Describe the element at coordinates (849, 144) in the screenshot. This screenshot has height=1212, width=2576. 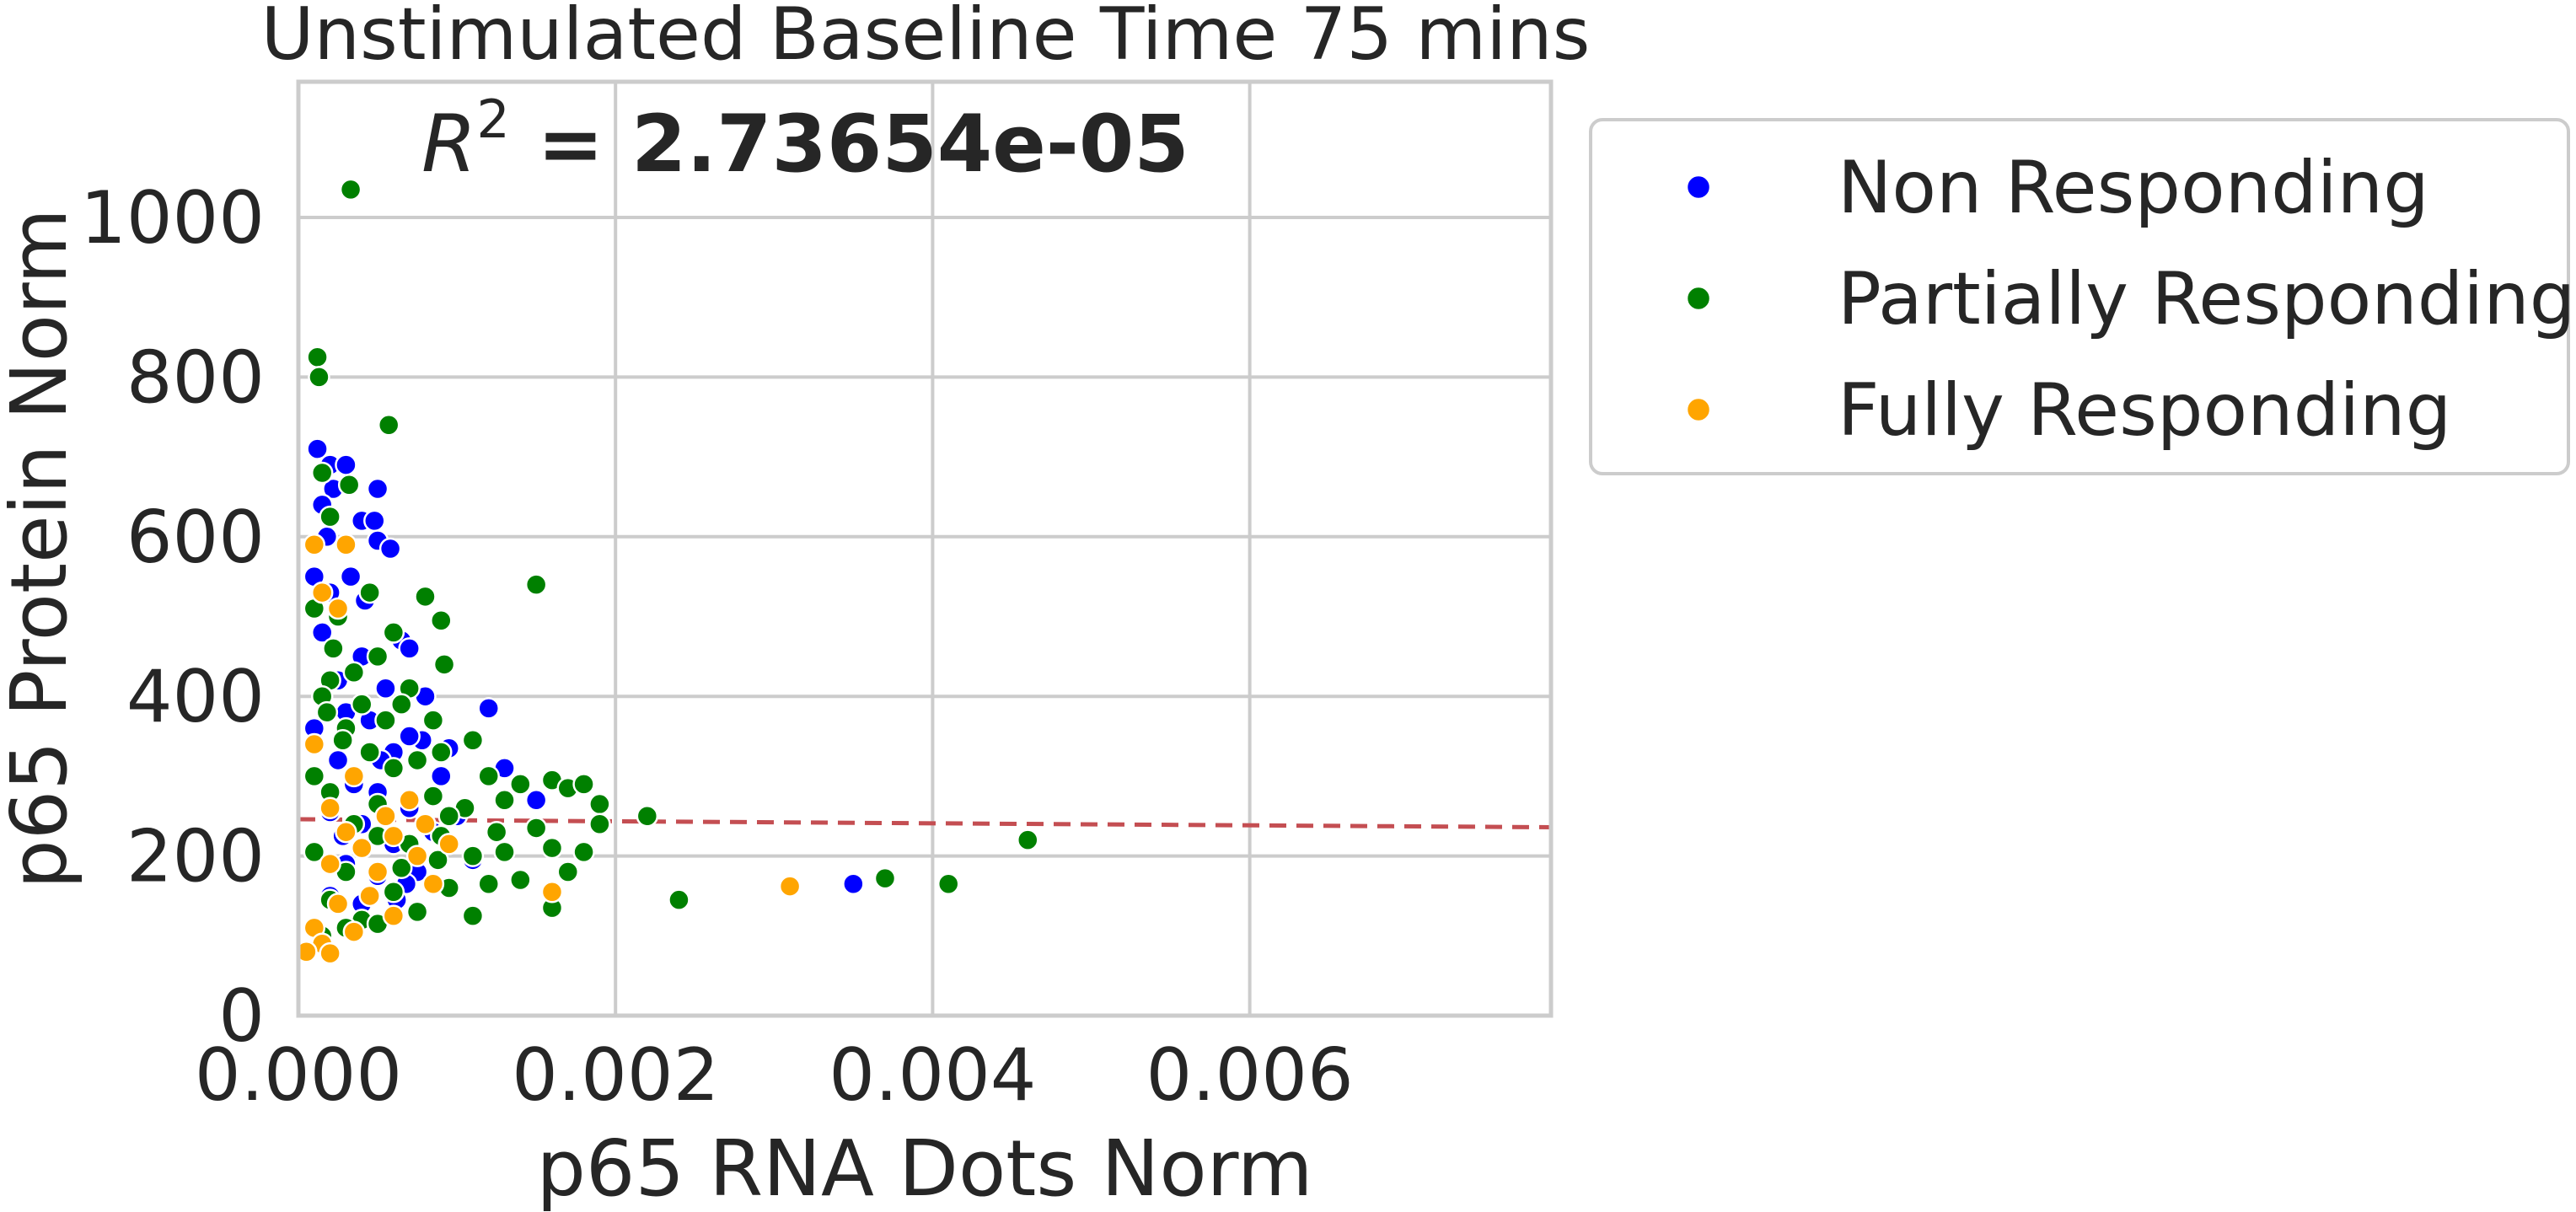
I see `annotation-value: = 2.73654e-05` at that location.